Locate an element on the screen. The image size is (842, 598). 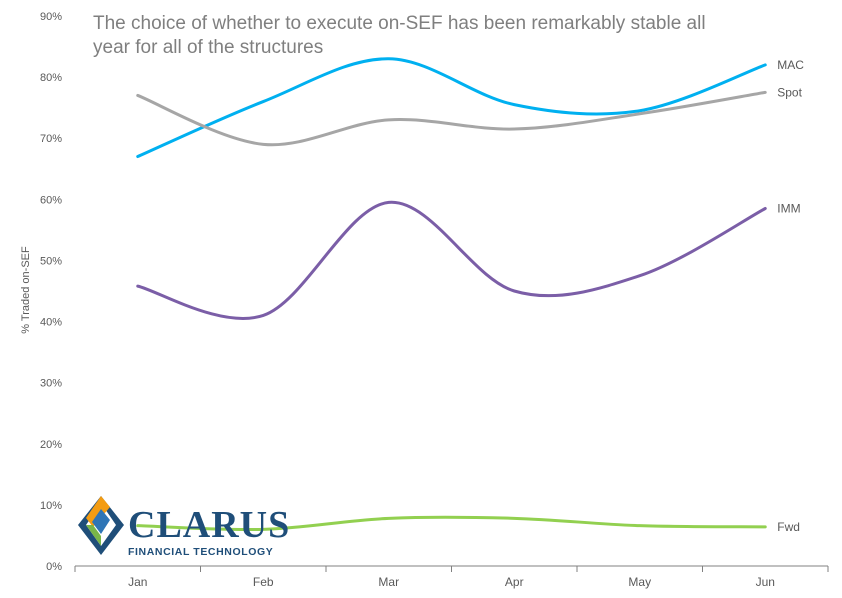
series-label-fwd: Fwd is located at coordinates (788, 527).